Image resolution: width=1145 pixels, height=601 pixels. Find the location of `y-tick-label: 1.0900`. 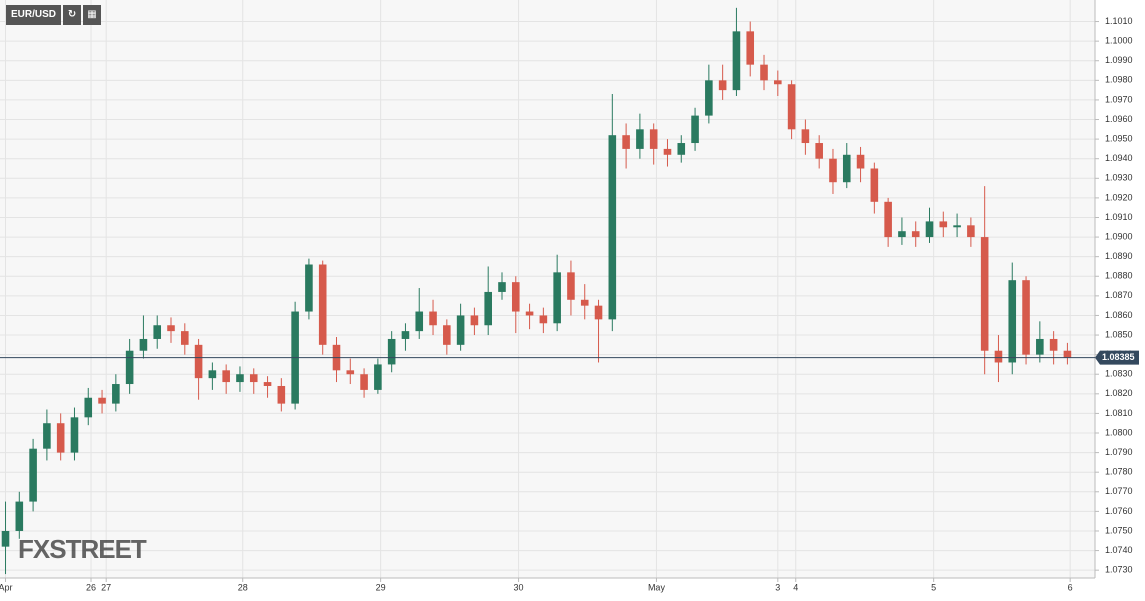

y-tick-label: 1.0900 is located at coordinates (1119, 236).